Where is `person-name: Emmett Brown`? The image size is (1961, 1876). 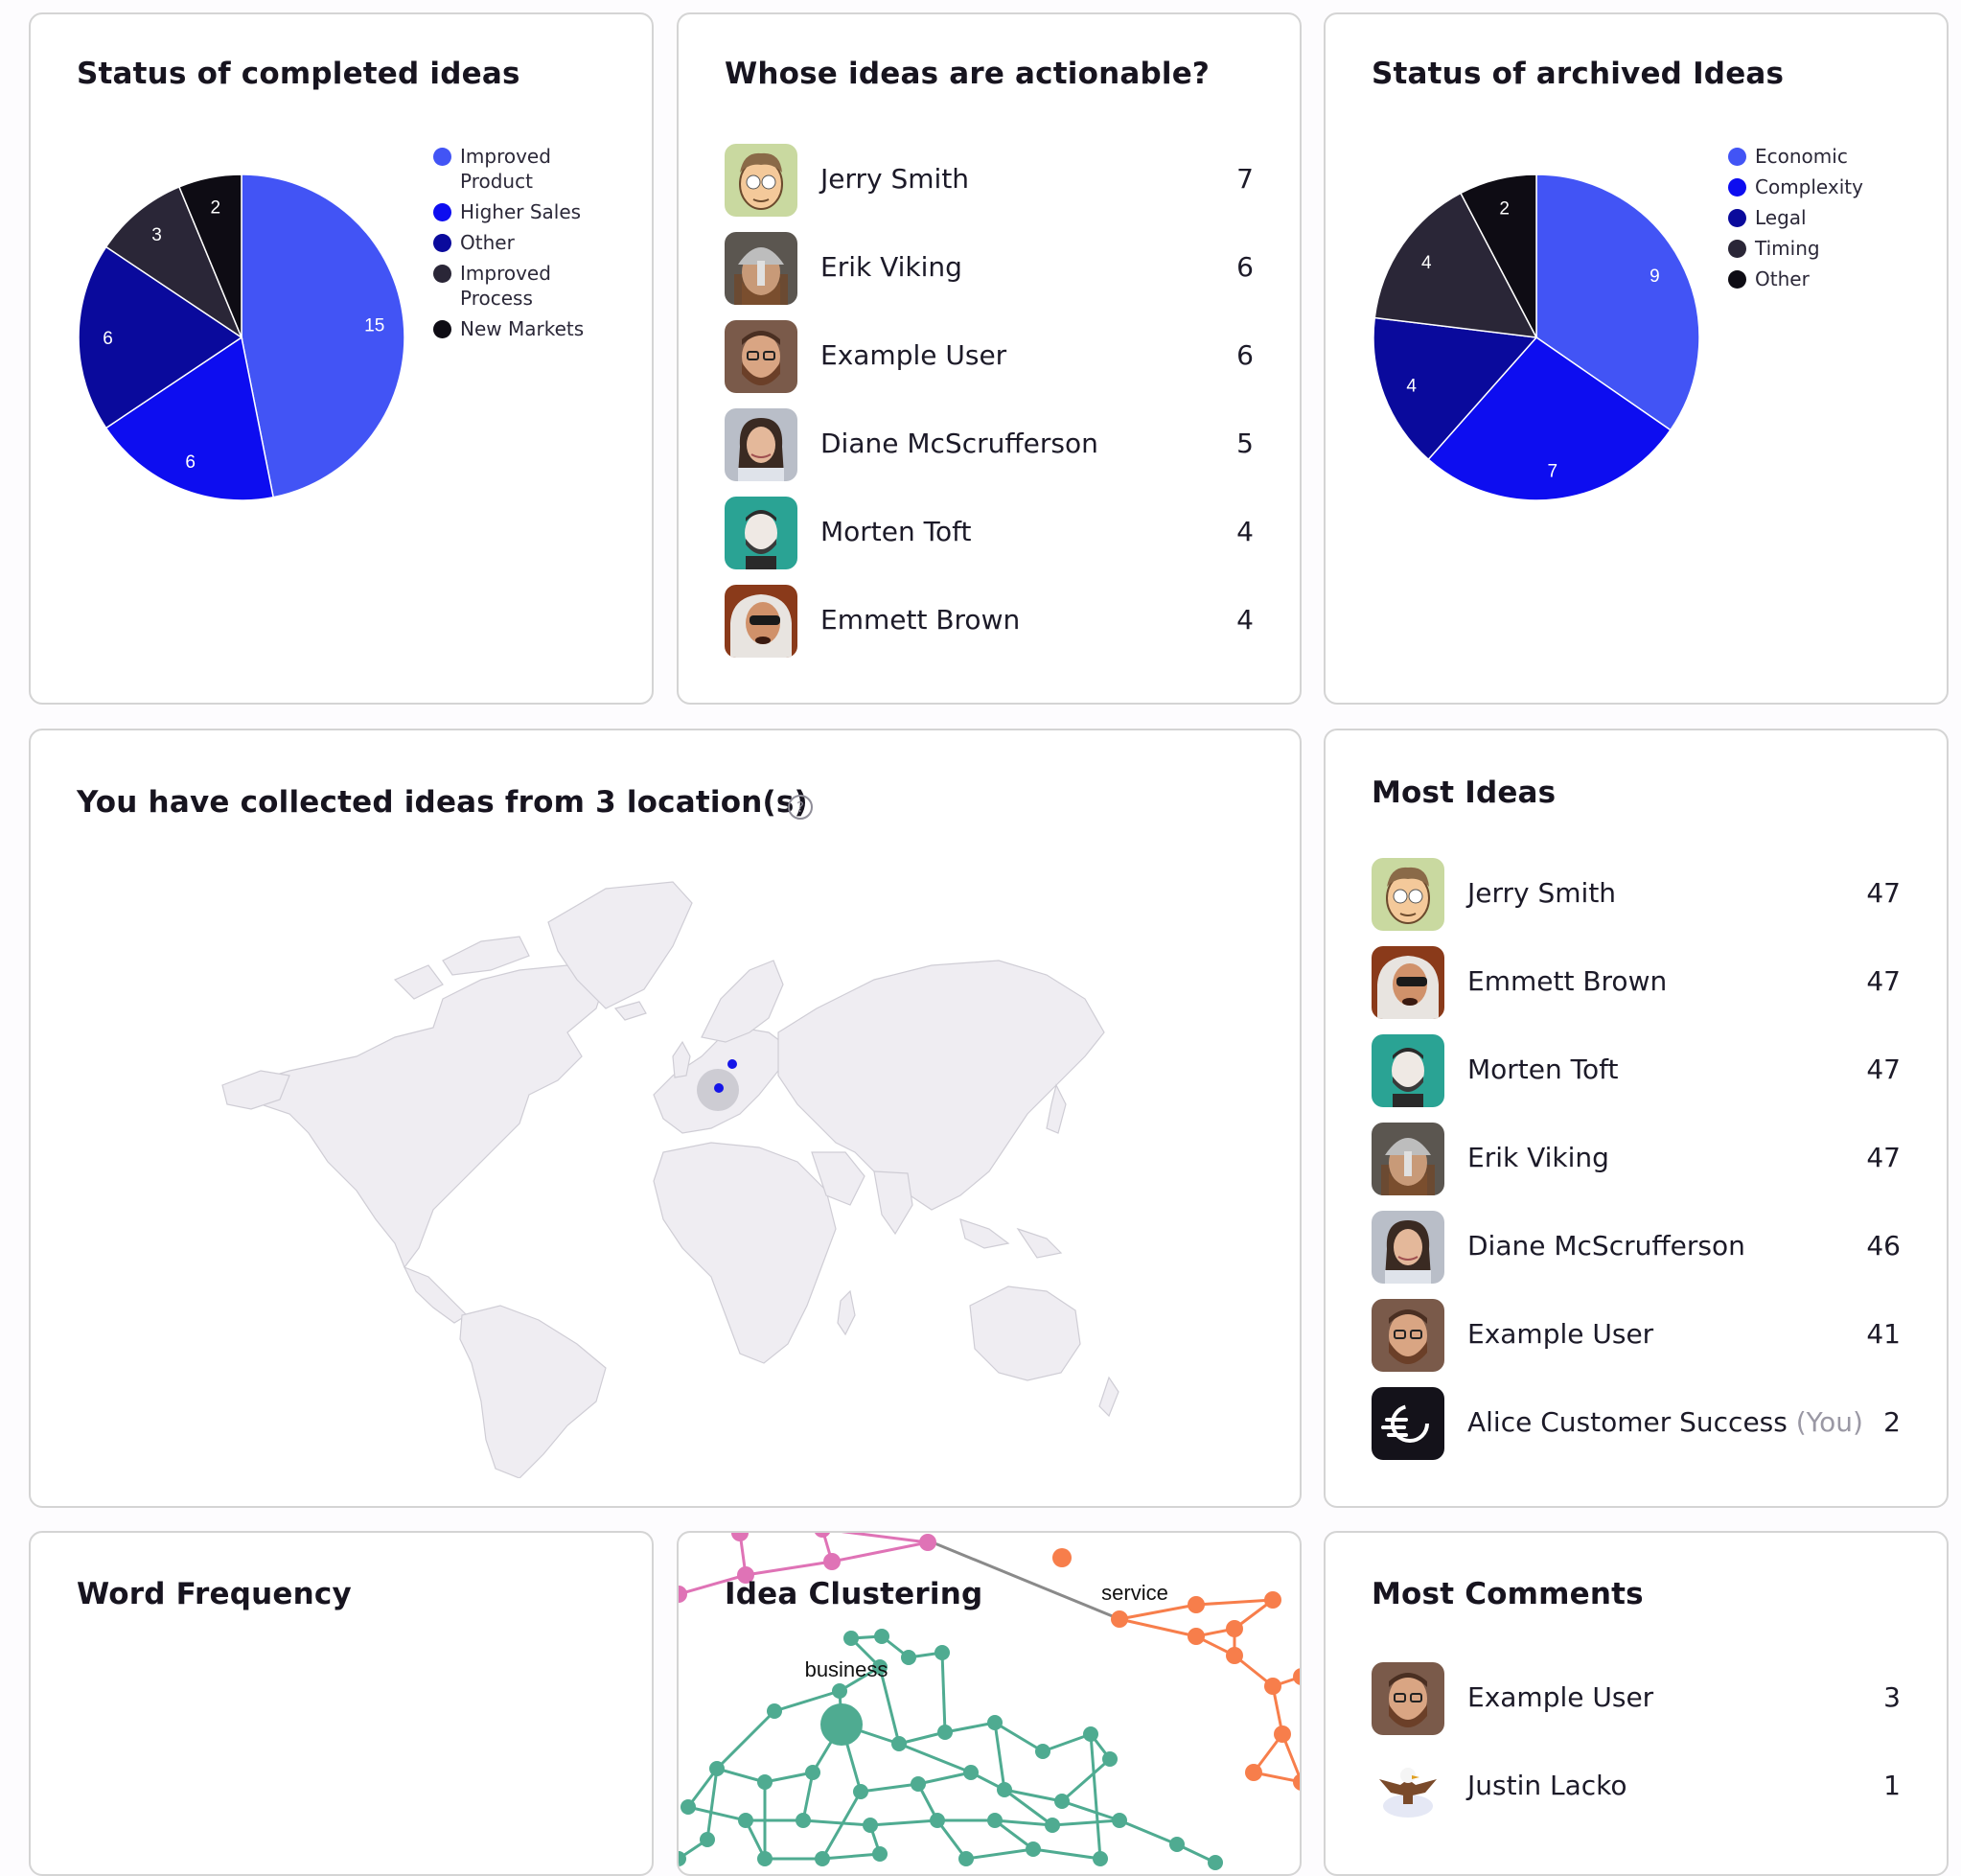 person-name: Emmett Brown is located at coordinates (1568, 981).